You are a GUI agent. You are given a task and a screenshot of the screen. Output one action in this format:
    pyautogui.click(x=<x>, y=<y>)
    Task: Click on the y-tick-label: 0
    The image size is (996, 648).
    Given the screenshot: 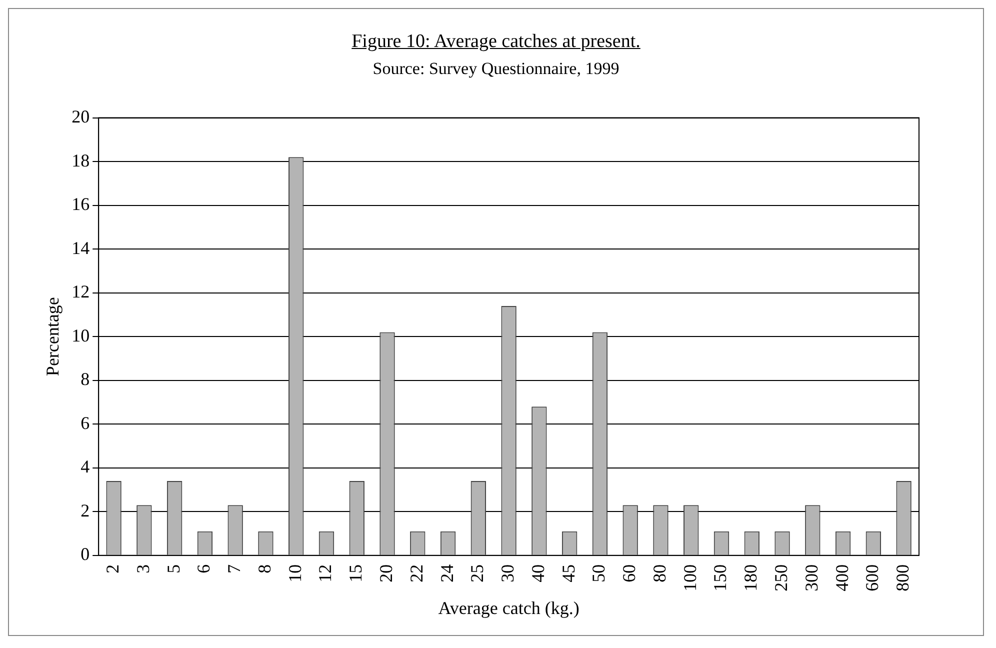 What is the action you would take?
    pyautogui.click(x=85, y=554)
    